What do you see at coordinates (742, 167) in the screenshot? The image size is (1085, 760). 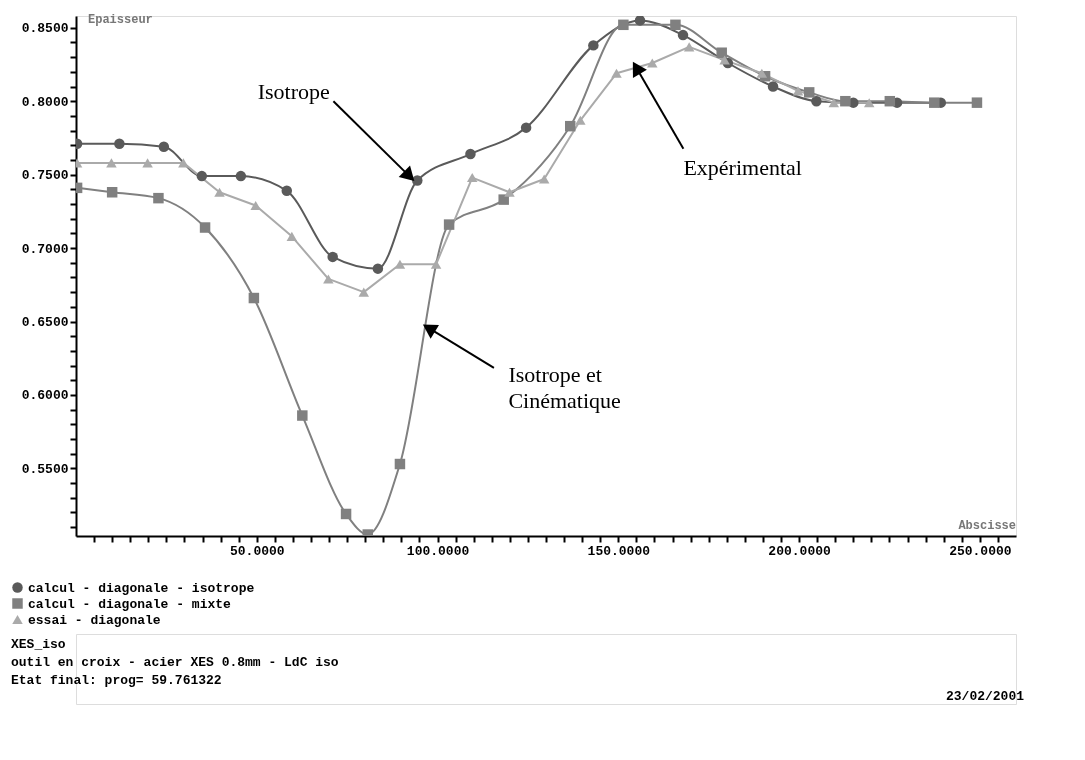 I see `annotation: Expérimental` at bounding box center [742, 167].